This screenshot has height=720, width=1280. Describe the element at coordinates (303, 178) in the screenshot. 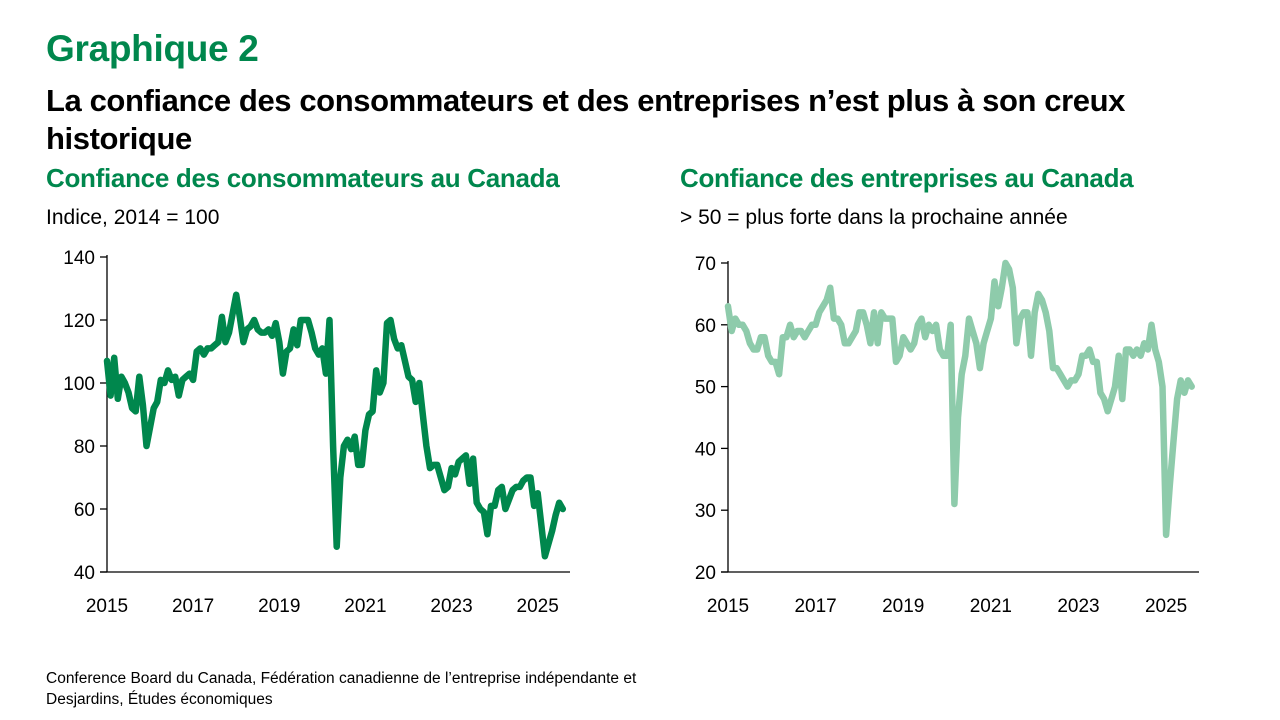

I see `consumer-chart-title: Confiance des consommateurs au Canada` at that location.